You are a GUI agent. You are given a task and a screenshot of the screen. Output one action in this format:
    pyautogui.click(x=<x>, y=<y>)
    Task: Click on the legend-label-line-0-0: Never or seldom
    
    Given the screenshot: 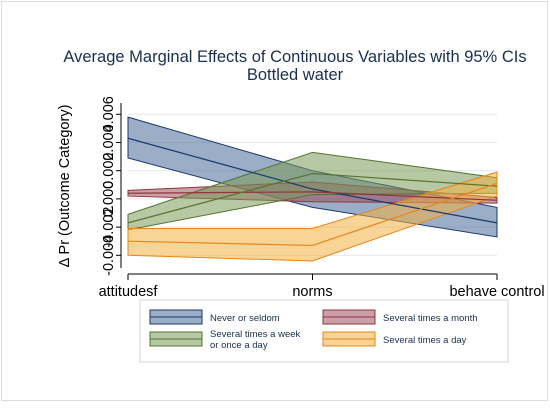 What is the action you would take?
    pyautogui.click(x=245, y=318)
    